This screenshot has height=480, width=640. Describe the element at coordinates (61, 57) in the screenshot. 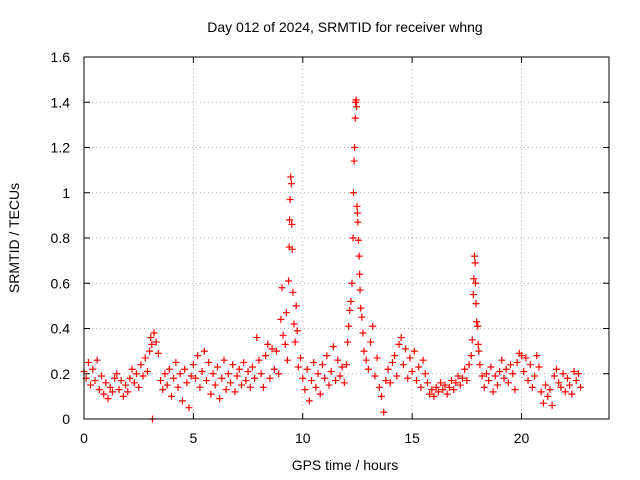

I see `y-tick-label: 1.6` at that location.